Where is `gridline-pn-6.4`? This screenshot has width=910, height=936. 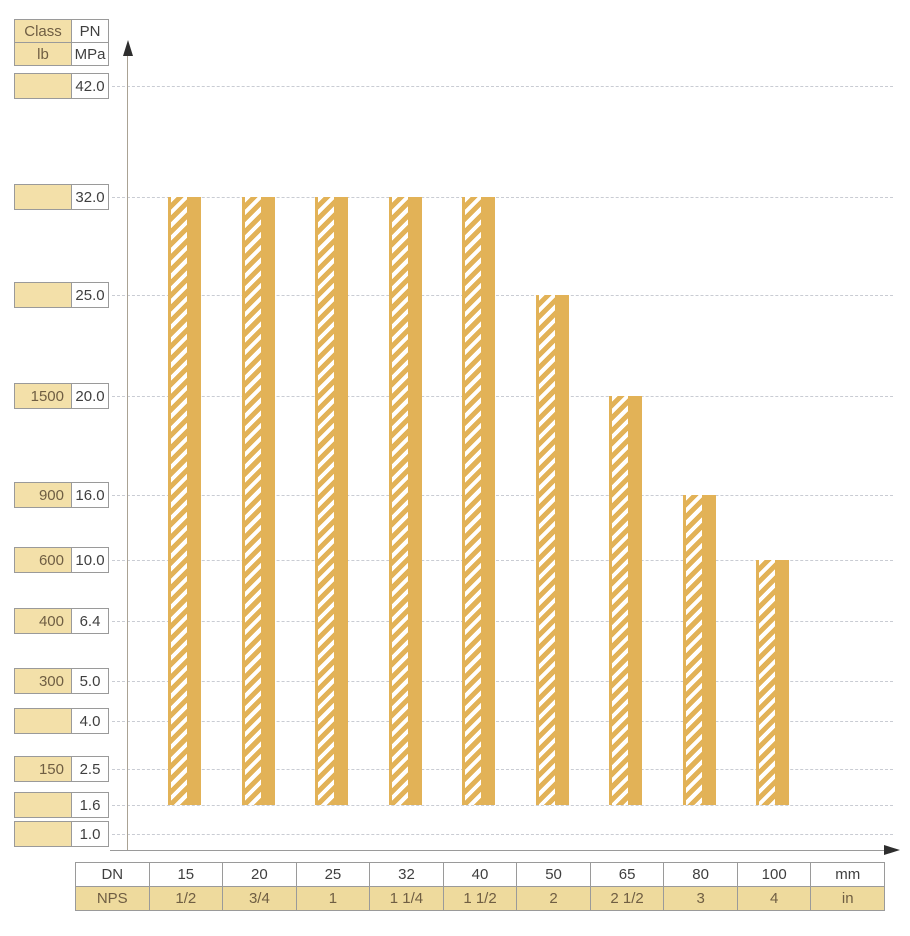 gridline-pn-6.4 is located at coordinates (502, 621).